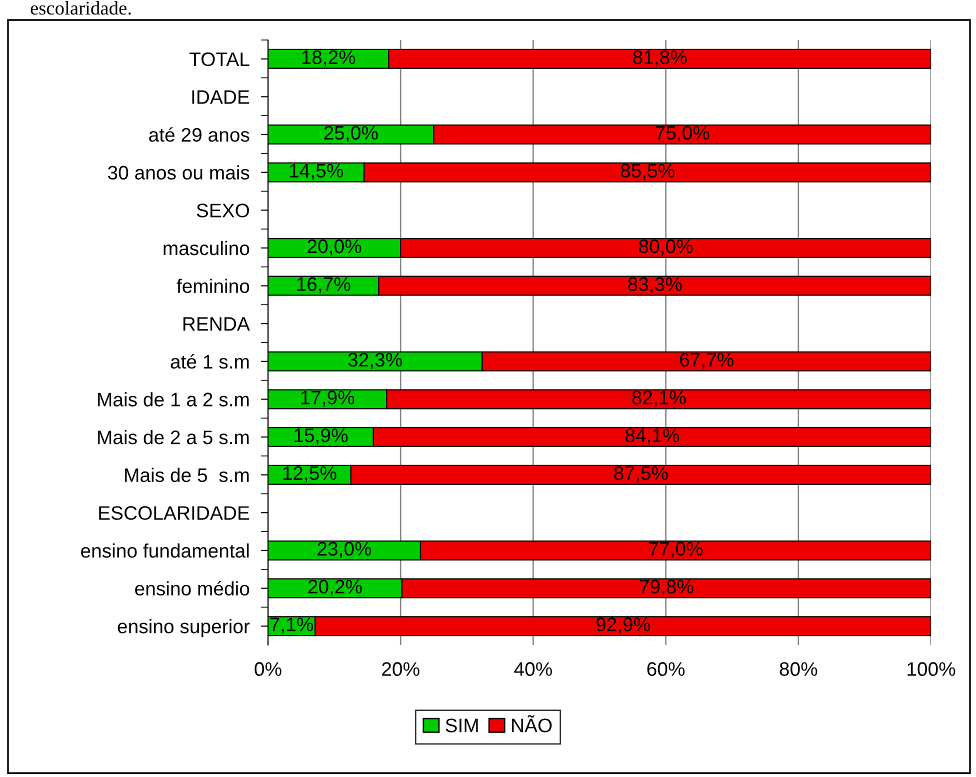 The width and height of the screenshot is (976, 777). What do you see at coordinates (187, 475) in the screenshot?
I see `y-tick-label: Mais de 5 s.m` at bounding box center [187, 475].